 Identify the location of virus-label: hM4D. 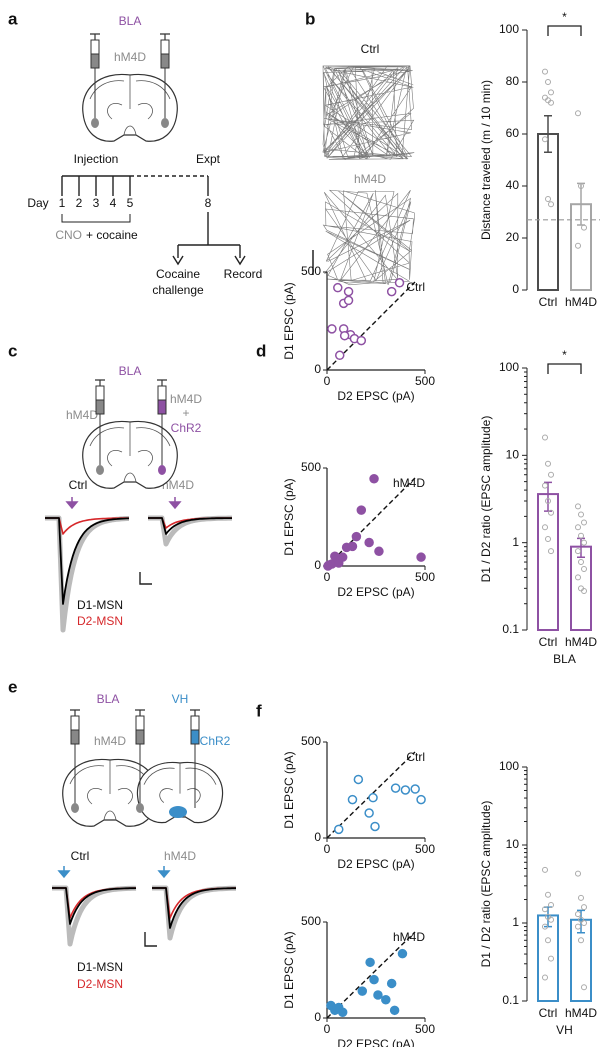
(110, 741).